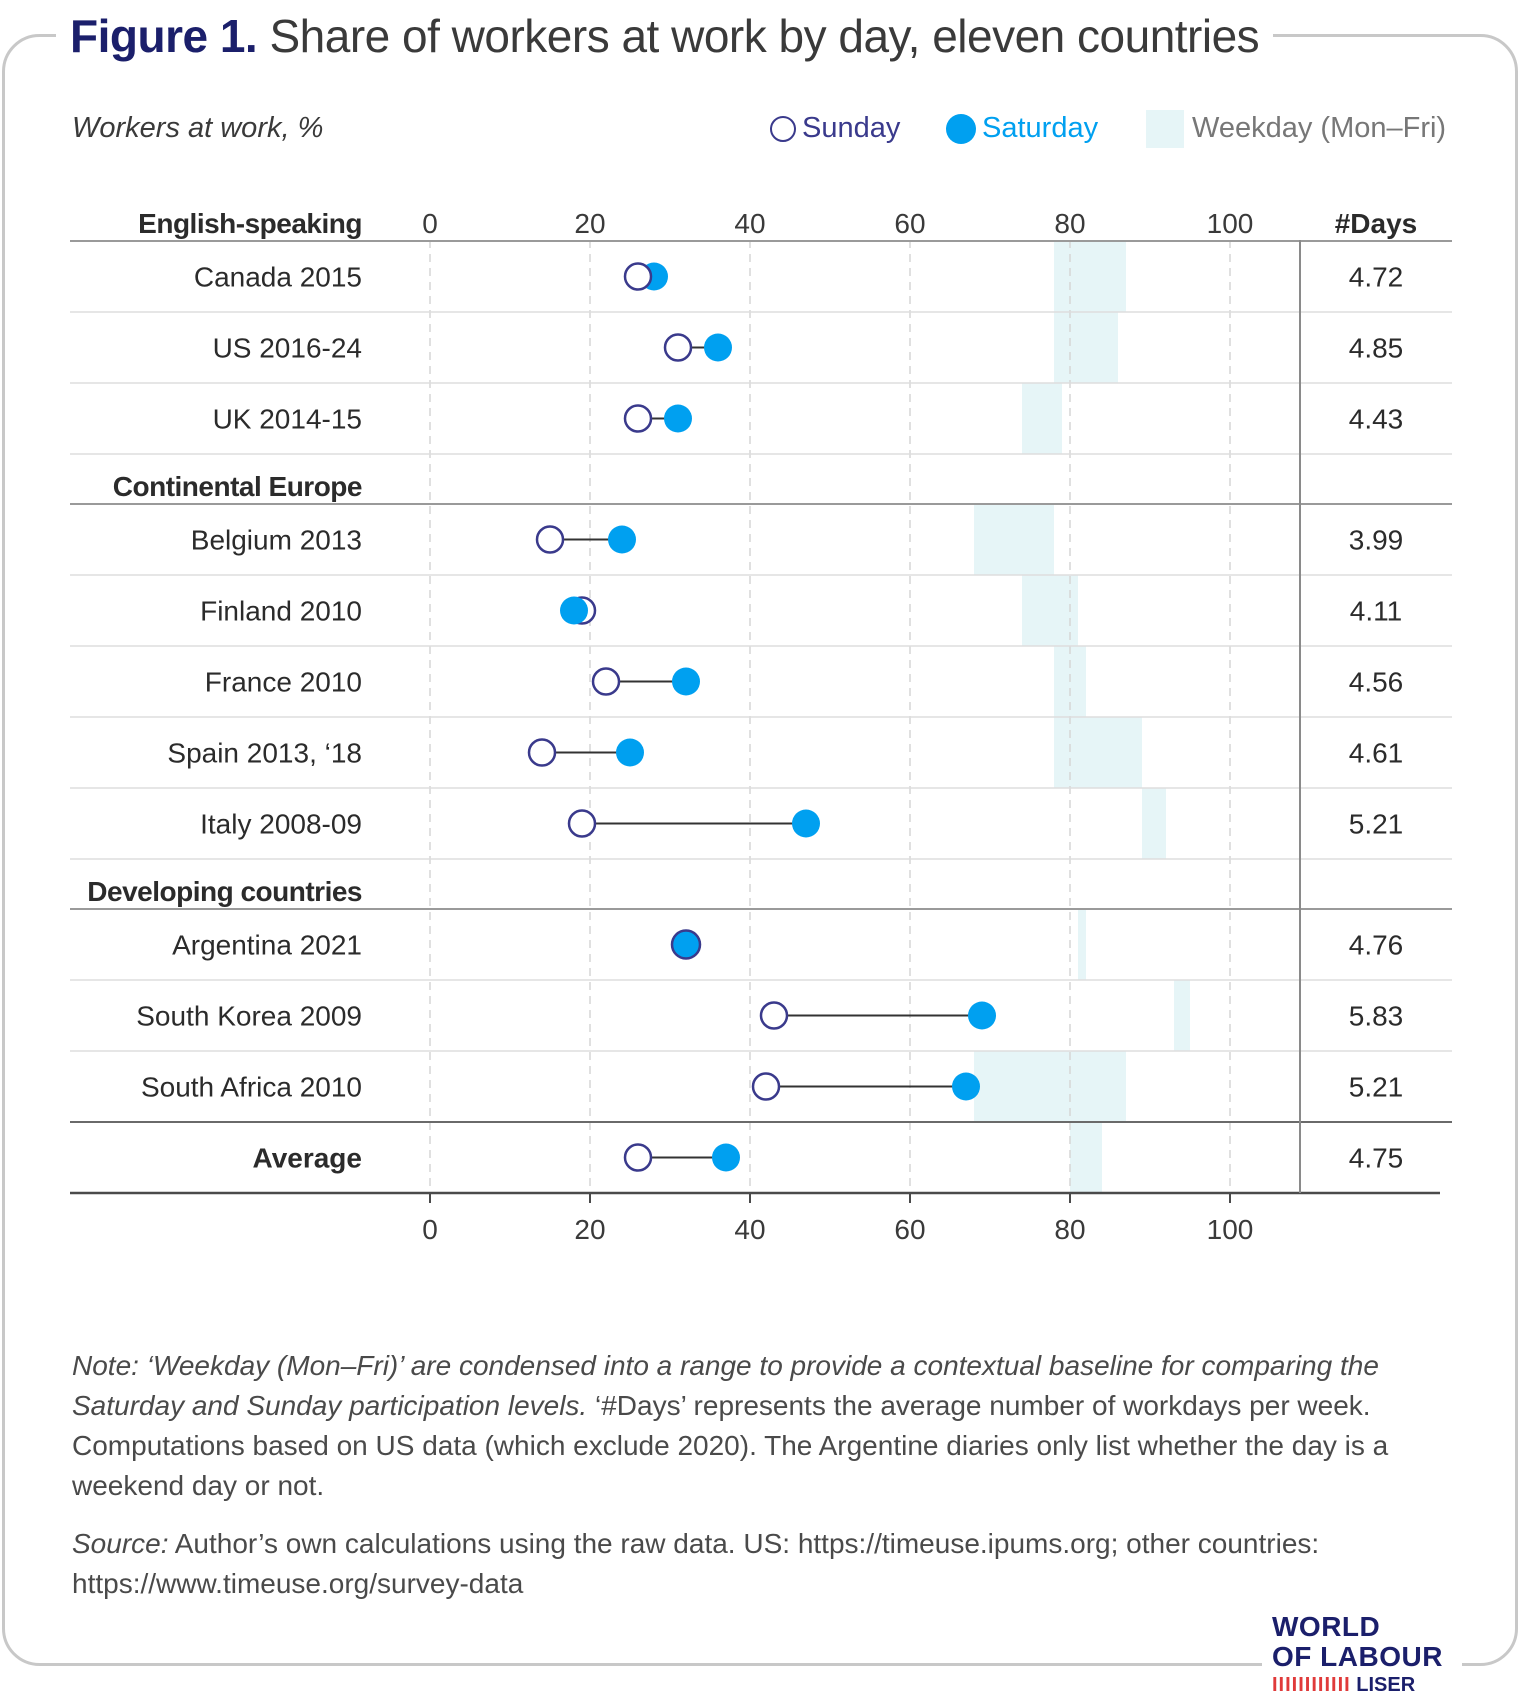 The image size is (1520, 1706). What do you see at coordinates (264, 753) in the screenshot?
I see `row-label: Spain 2013, ‘18` at bounding box center [264, 753].